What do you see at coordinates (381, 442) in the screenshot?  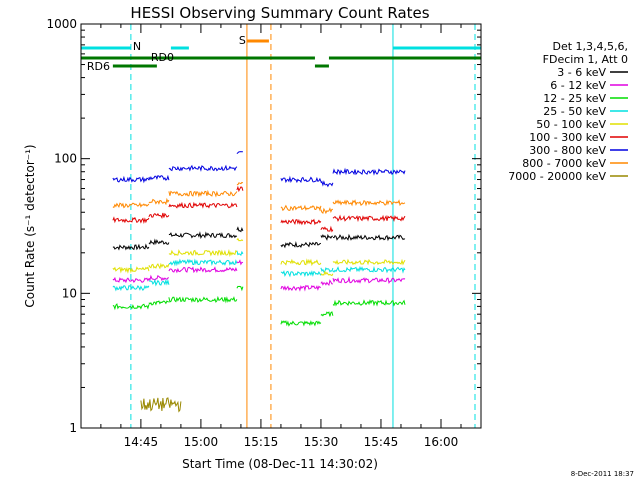 I see `x-tick-label-4: 15:45` at bounding box center [381, 442].